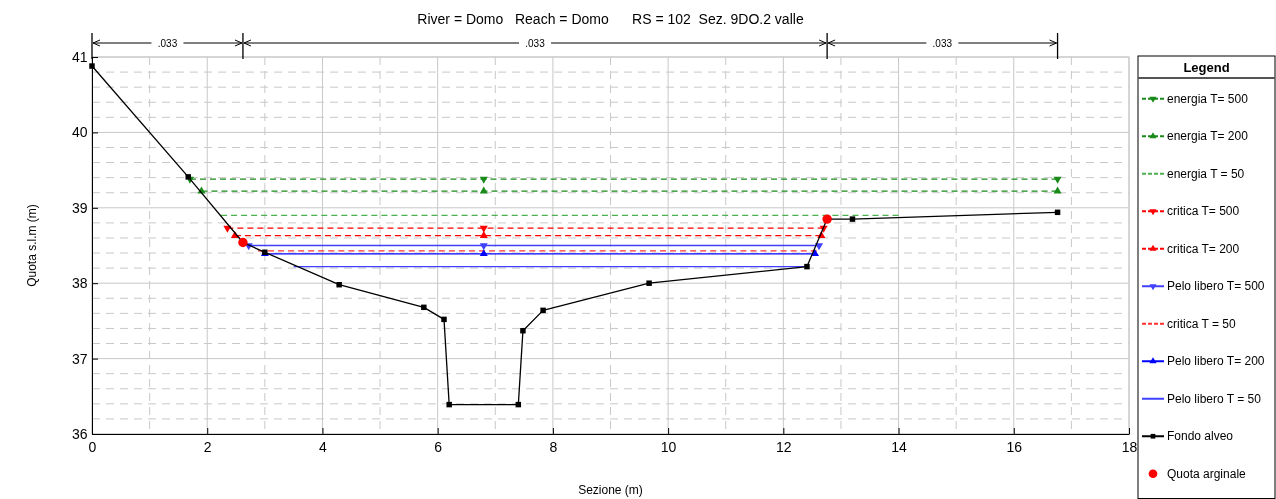 The width and height of the screenshot is (1276, 499). What do you see at coordinates (553, 447) in the screenshot?
I see `x-tick-label: 8` at bounding box center [553, 447].